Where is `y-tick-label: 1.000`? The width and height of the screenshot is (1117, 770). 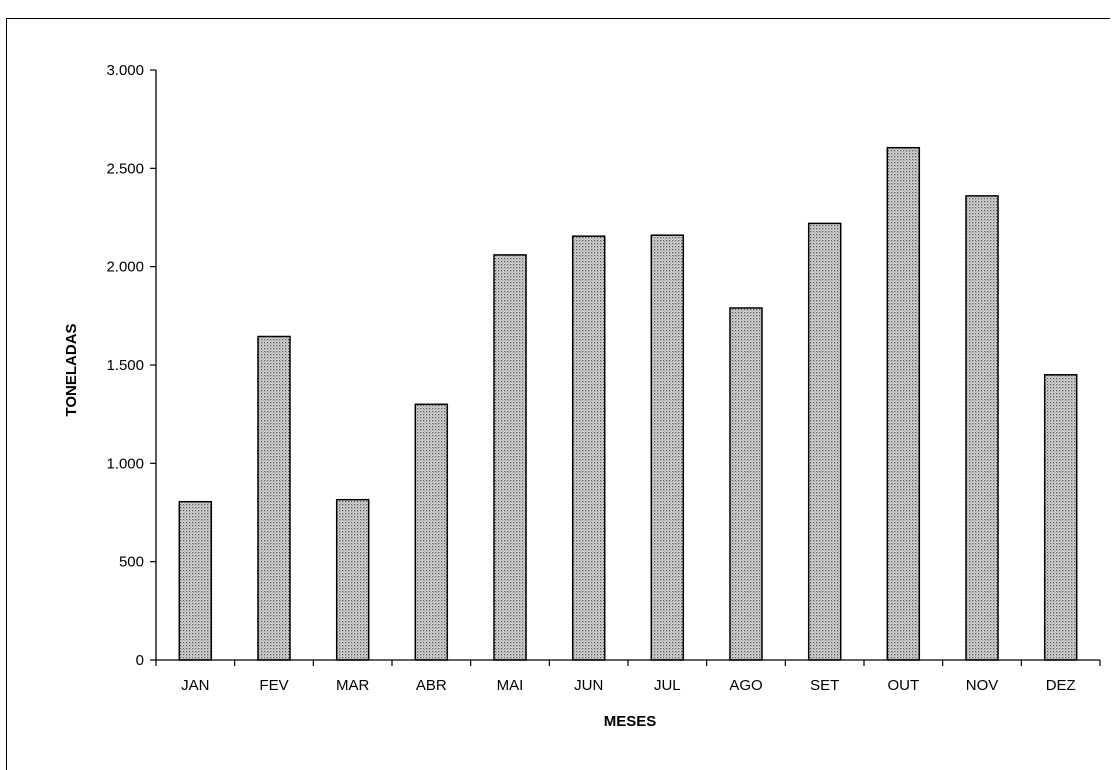
y-tick-label: 1.000 is located at coordinates (125, 463).